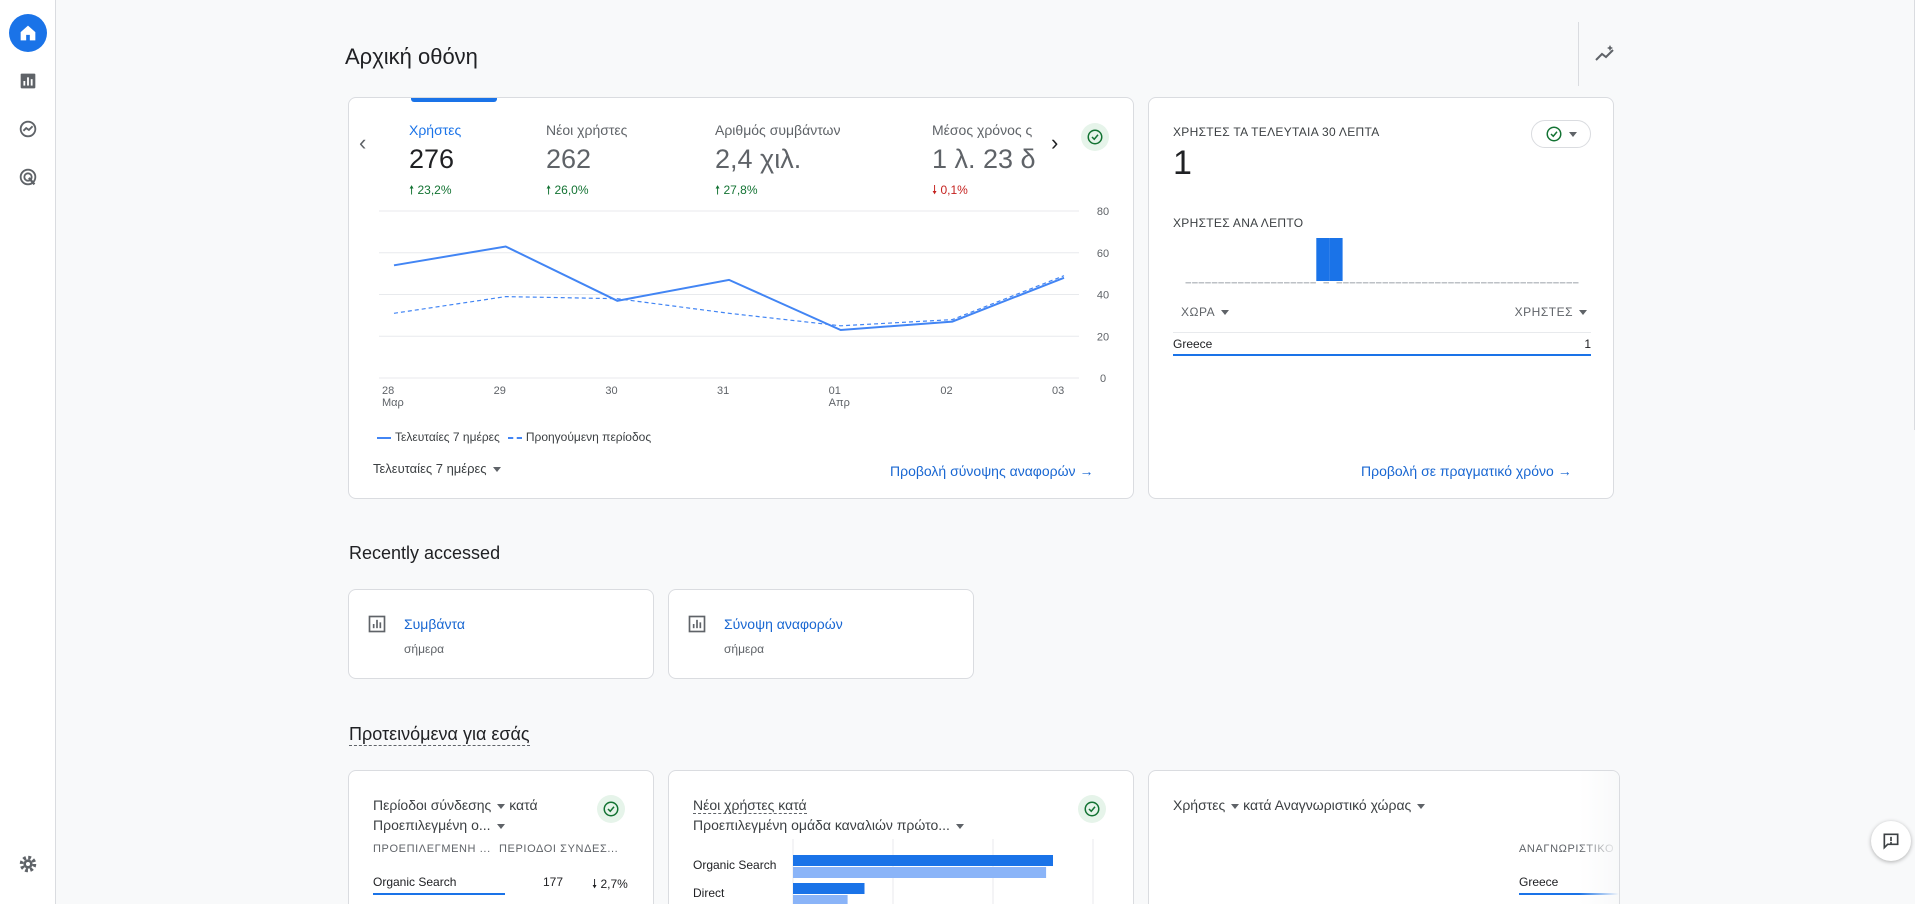 The height and width of the screenshot is (904, 1915). I want to click on recent-item-reports-snapshot: Σύνοψη αναφορών σήμερα, so click(821, 634).